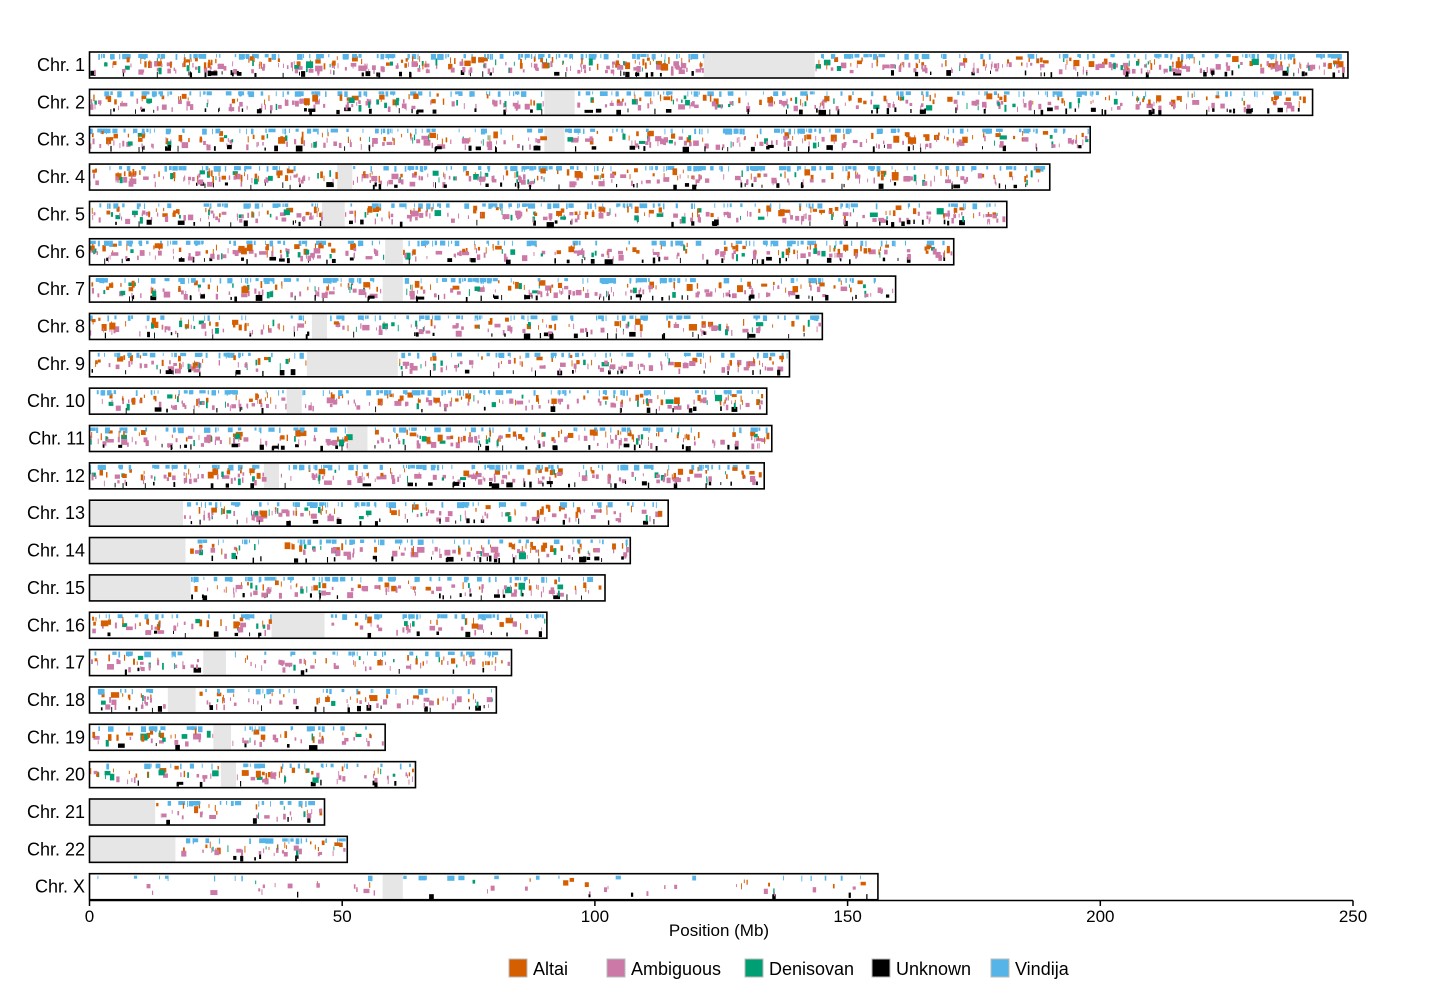  What do you see at coordinates (496, 251) in the screenshot?
I see `chromosome-row: Chr. 6` at bounding box center [496, 251].